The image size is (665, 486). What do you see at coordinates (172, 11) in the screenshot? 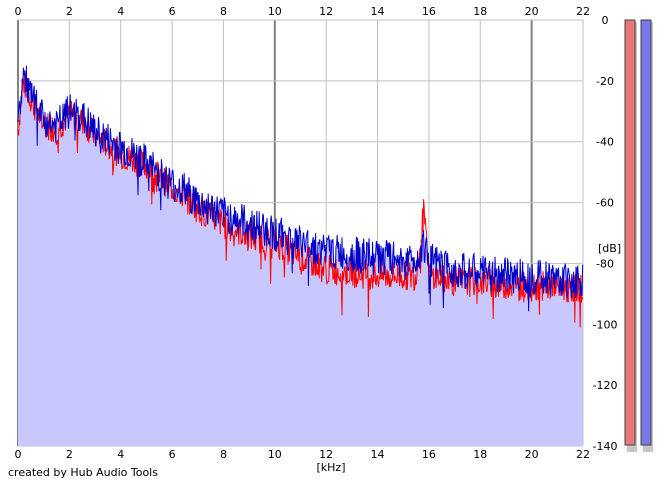
I see `x-tick-label-top: 6` at bounding box center [172, 11].